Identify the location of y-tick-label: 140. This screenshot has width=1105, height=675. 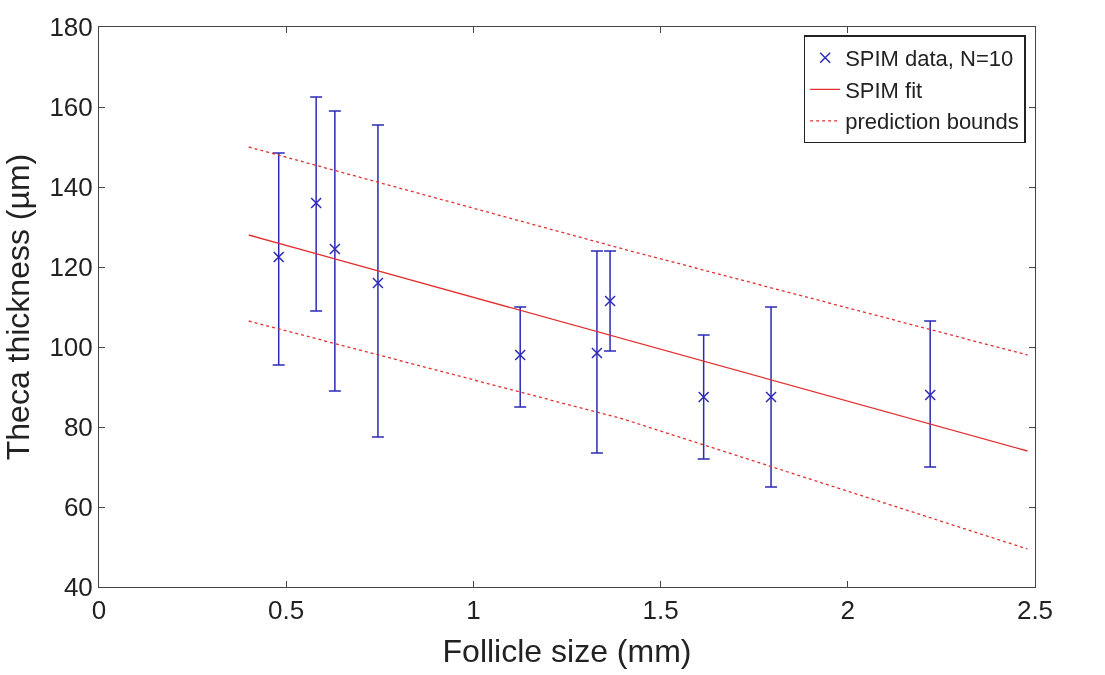
(71, 187).